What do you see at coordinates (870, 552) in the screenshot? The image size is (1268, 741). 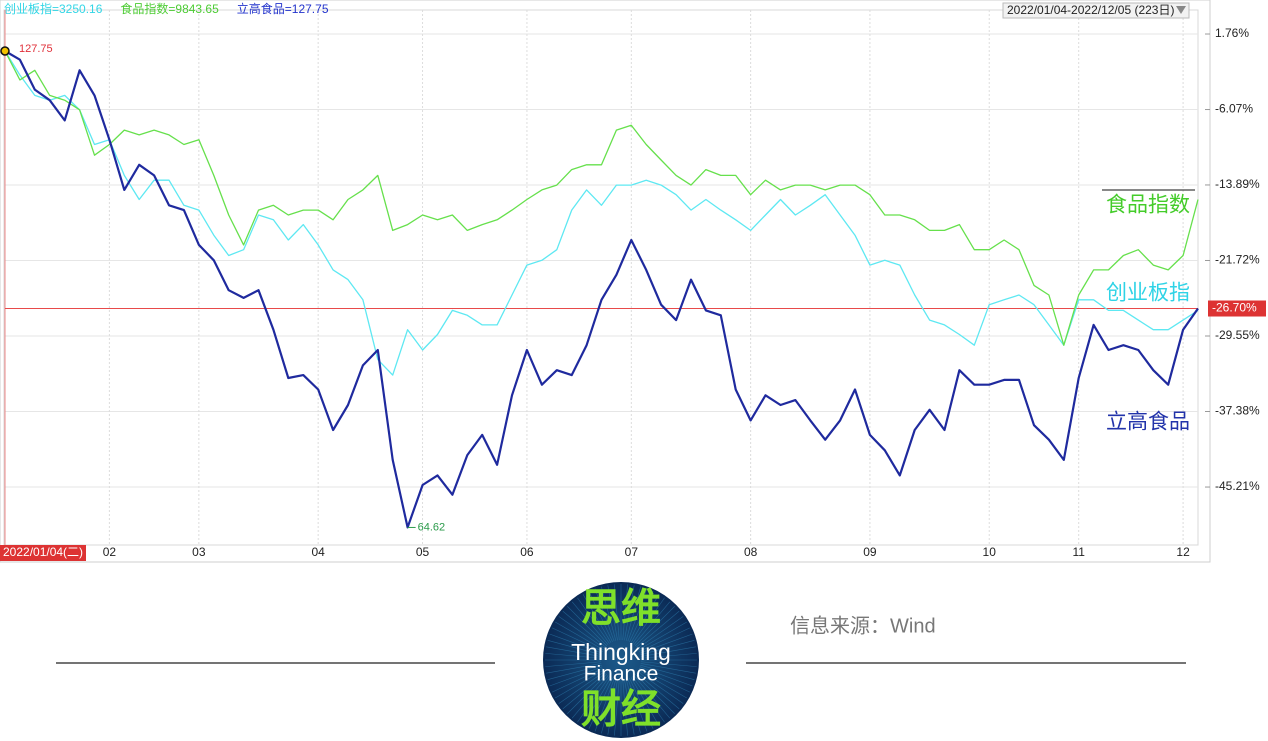 I see `x-tick-label: 09` at bounding box center [870, 552].